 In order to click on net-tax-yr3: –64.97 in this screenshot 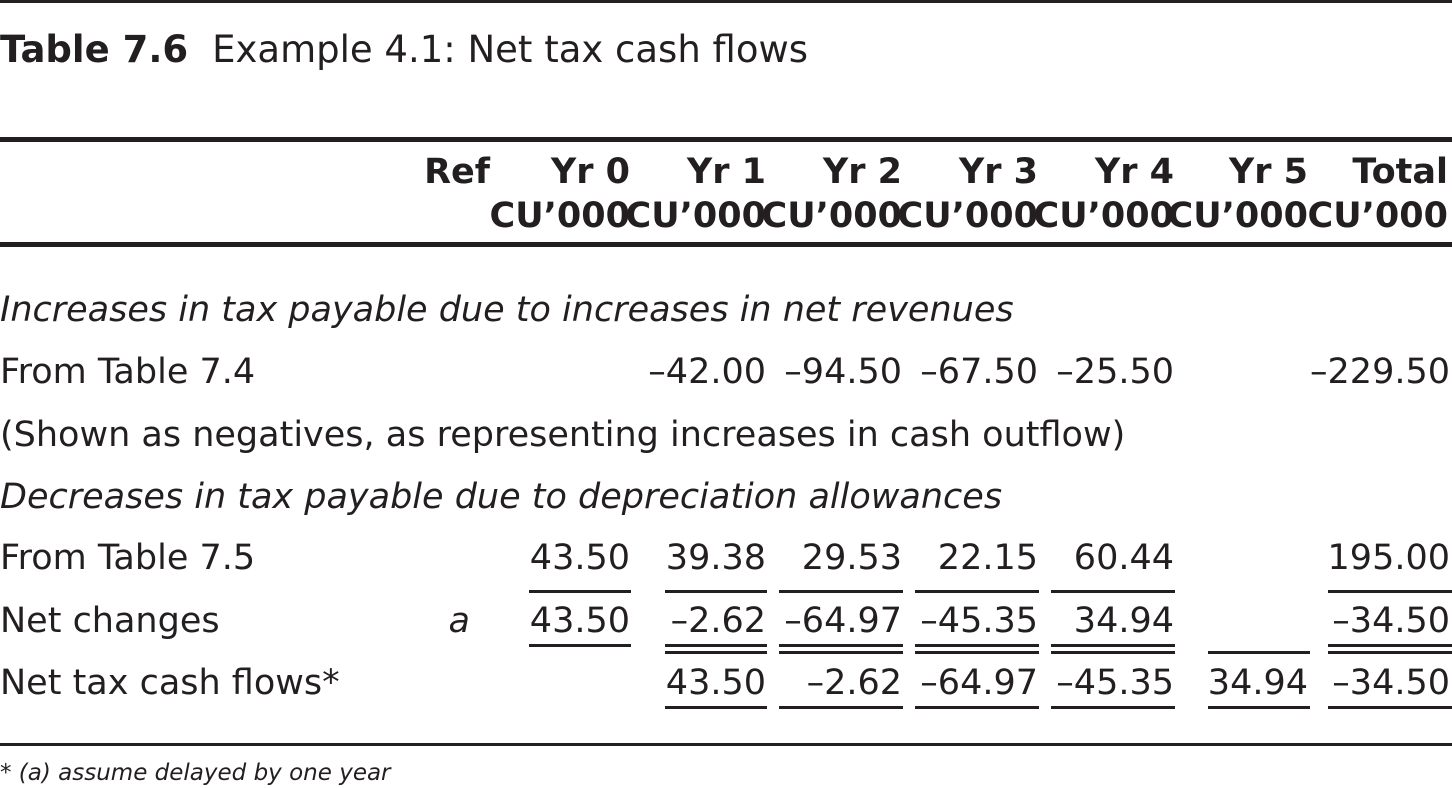, I will do `click(979, 683)`.